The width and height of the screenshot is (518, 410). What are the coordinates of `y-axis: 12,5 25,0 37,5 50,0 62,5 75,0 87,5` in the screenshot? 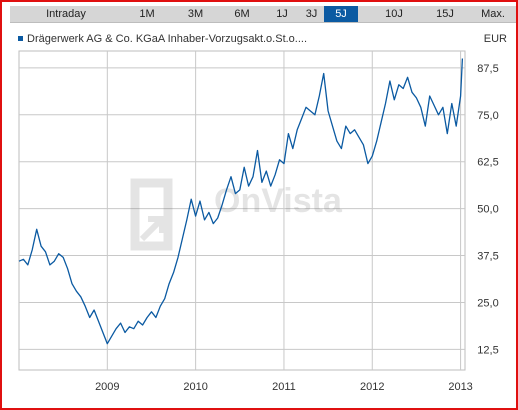 It's located at (487, 209).